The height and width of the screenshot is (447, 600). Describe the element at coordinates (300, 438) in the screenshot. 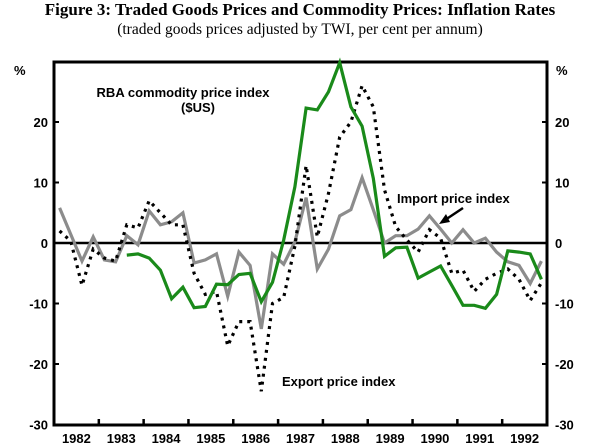

I see `x-tick-label: 1987` at that location.